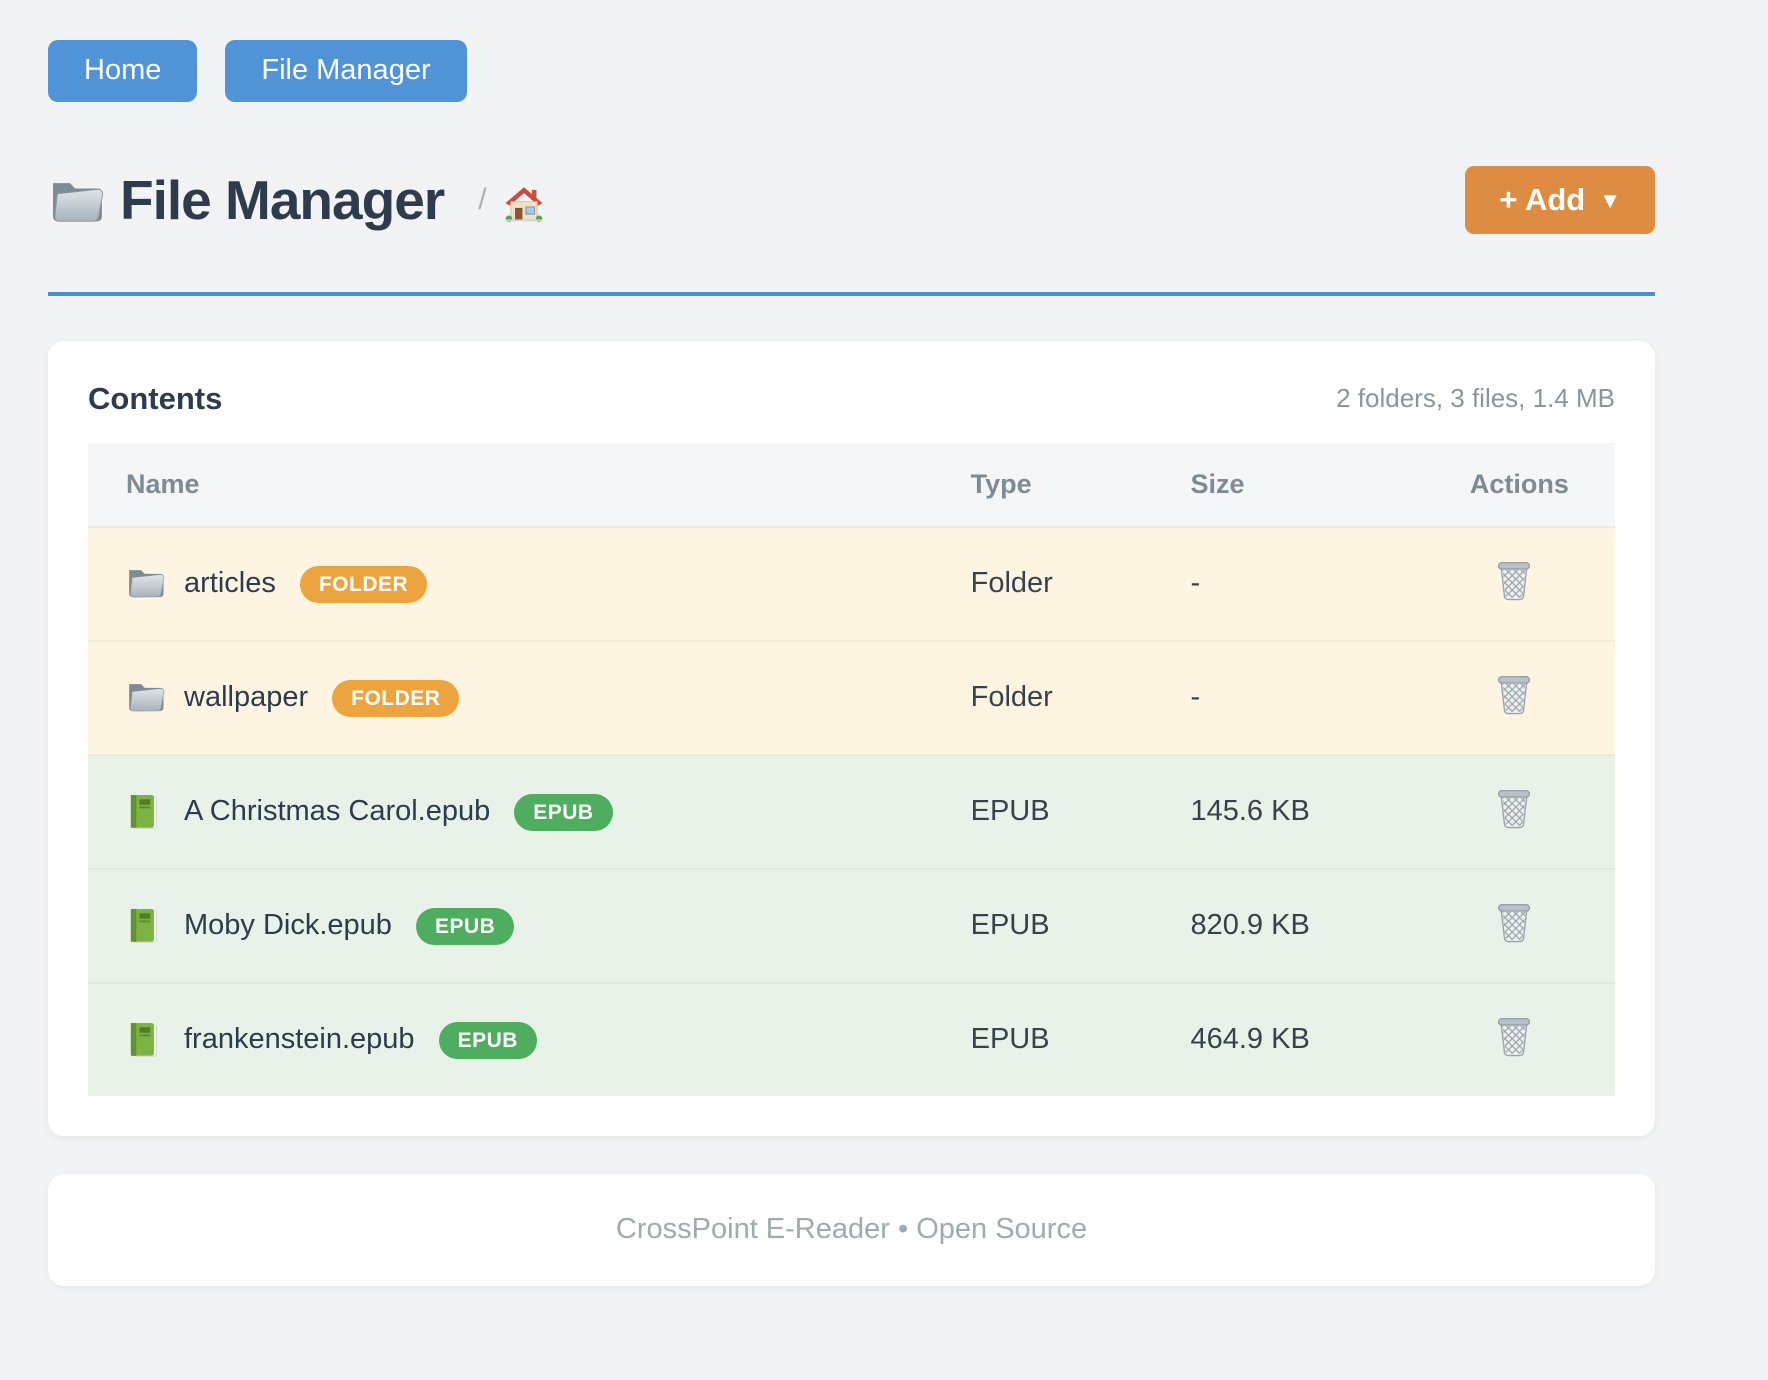  I want to click on table-header: Name Type Size Actions, so click(851, 485).